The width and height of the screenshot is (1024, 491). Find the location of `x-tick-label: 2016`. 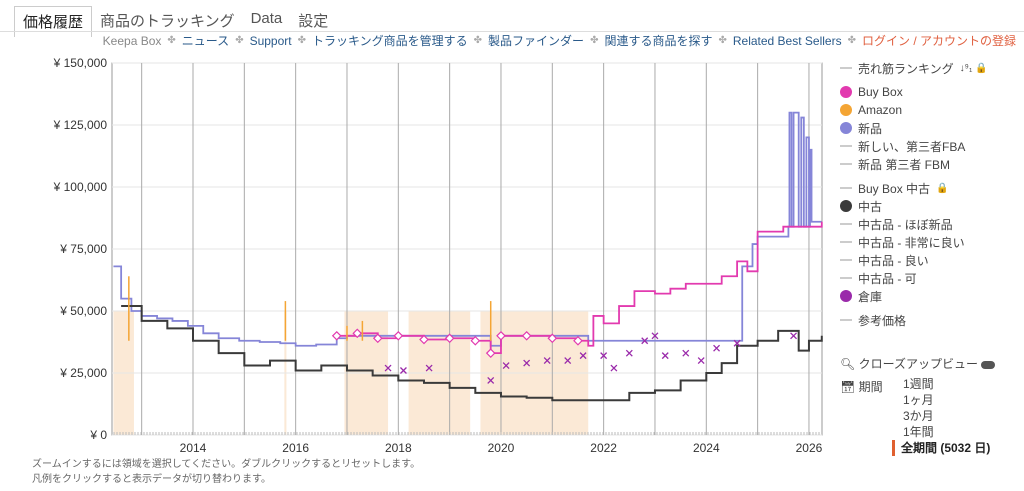

x-tick-label: 2016 is located at coordinates (295, 448).